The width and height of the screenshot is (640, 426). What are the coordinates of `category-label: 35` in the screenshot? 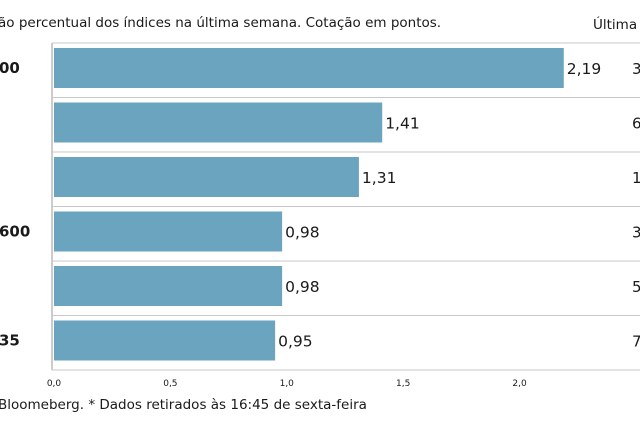 It's located at (10, 341).